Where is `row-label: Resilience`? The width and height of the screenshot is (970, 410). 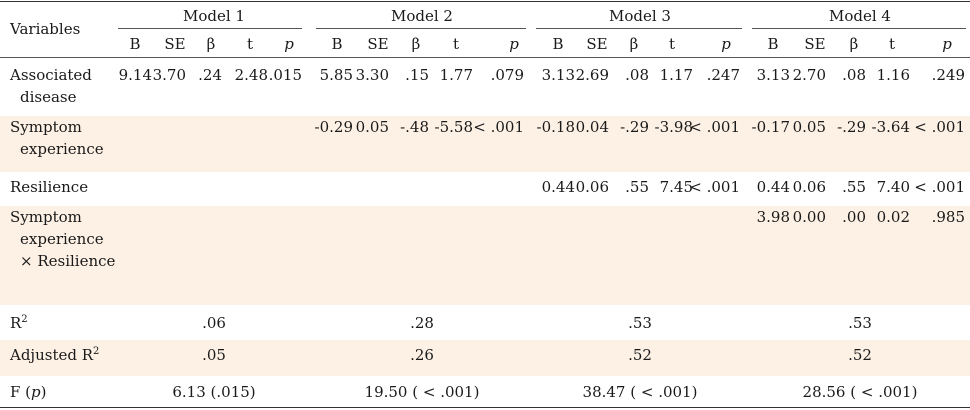
row-label: Resilience is located at coordinates (49, 187).